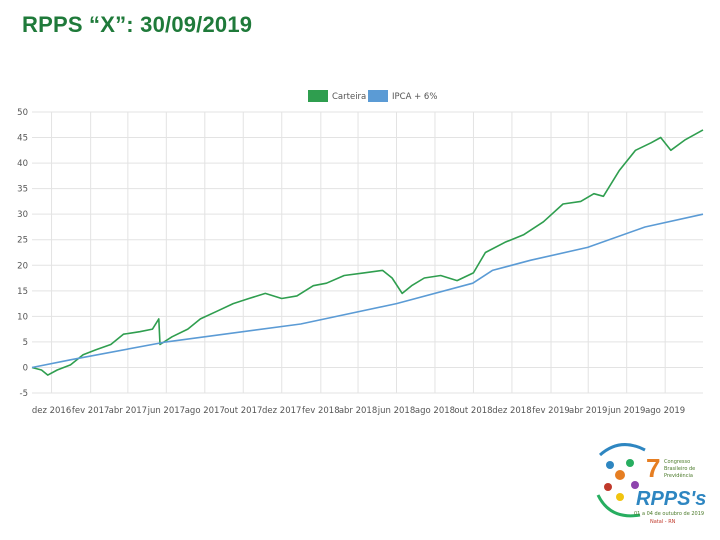 This screenshot has height=540, width=720. Describe the element at coordinates (321, 411) in the screenshot. I see `x-tick-label: fev 2018` at that location.